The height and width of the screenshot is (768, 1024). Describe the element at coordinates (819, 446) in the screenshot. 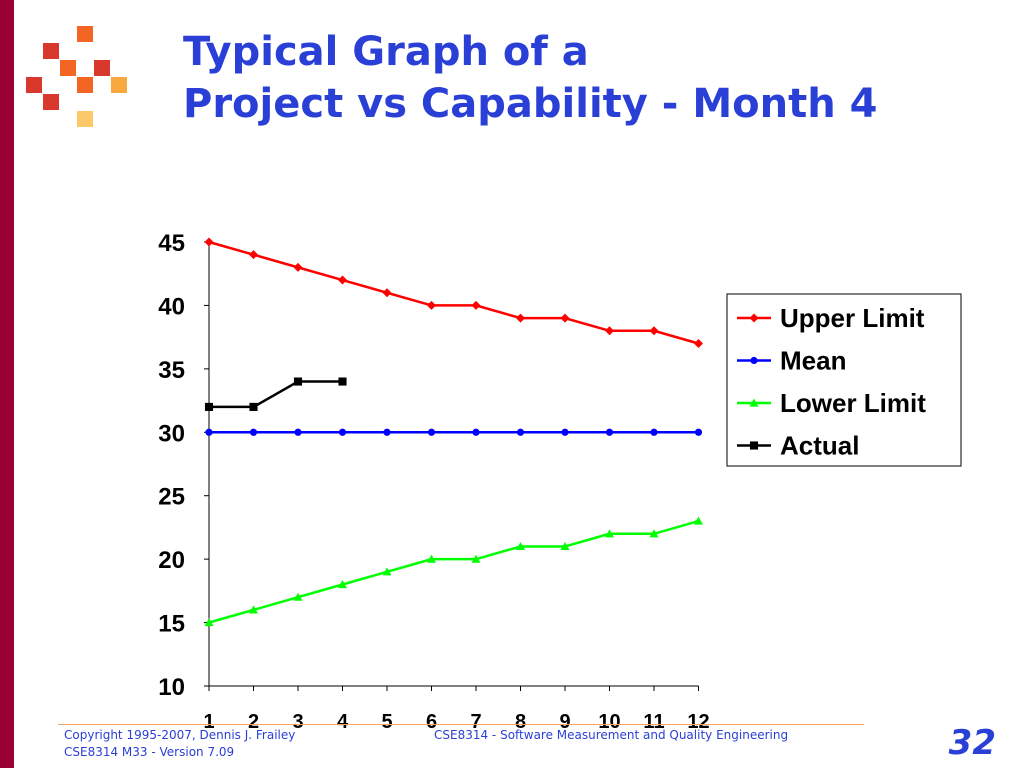

I see `legend-label-actual: Actual` at that location.